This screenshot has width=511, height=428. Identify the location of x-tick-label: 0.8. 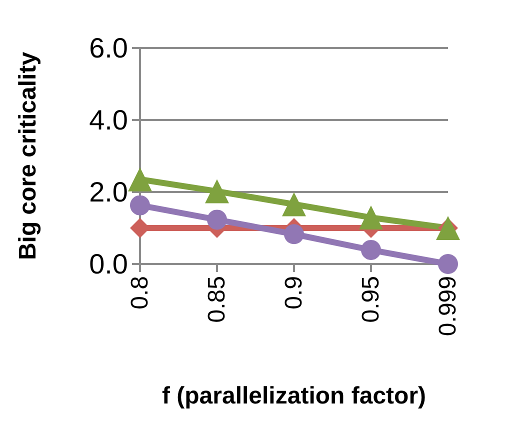
(140, 293).